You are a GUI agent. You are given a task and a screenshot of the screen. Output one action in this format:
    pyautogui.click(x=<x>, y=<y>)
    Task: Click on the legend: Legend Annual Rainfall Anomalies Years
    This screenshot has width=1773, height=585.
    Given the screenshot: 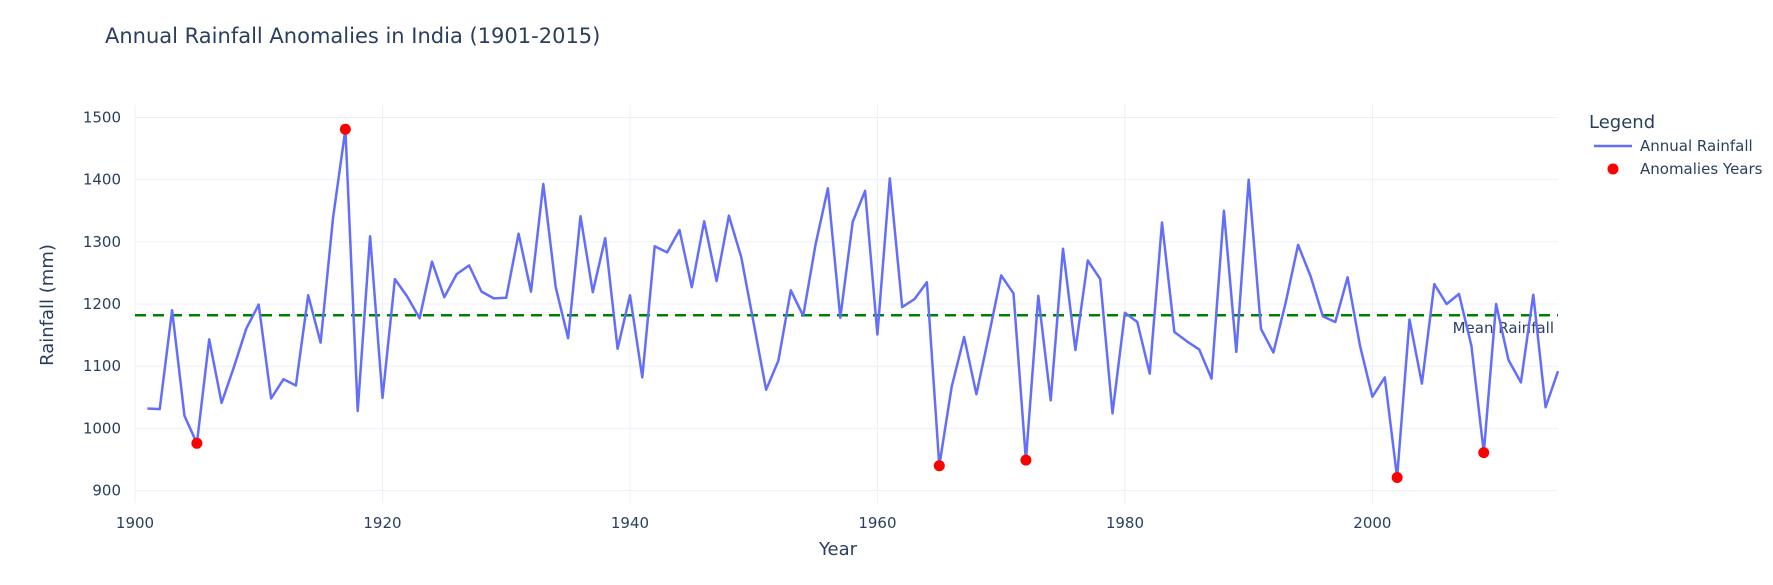 What is the action you would take?
    pyautogui.click(x=1676, y=145)
    